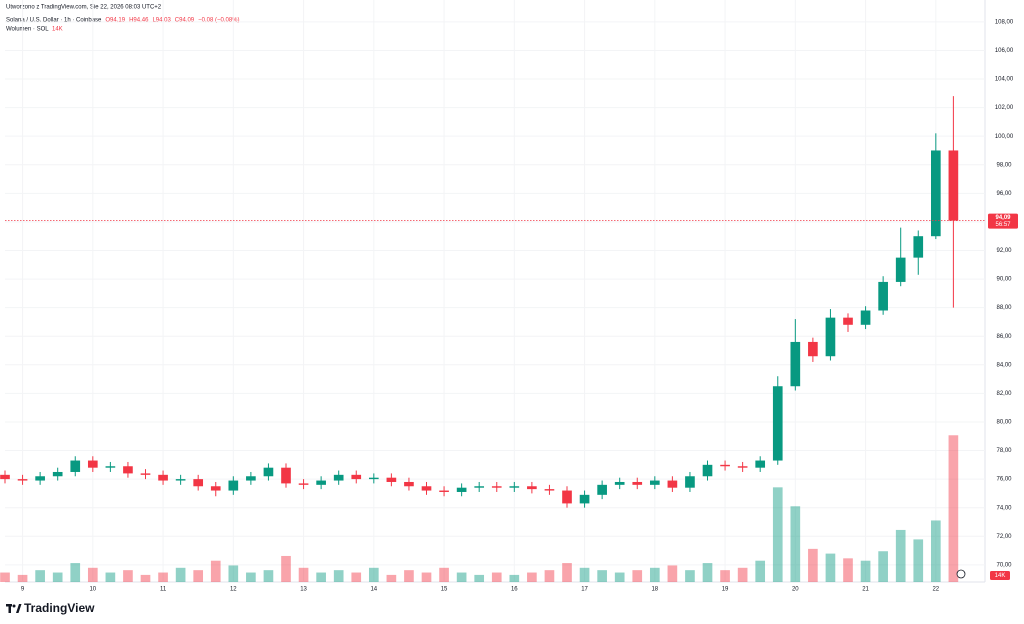 Image resolution: width=1024 pixels, height=624 pixels. Describe the element at coordinates (27, 30) in the screenshot. I see `volume-title: Wolumen · SOL` at that location.